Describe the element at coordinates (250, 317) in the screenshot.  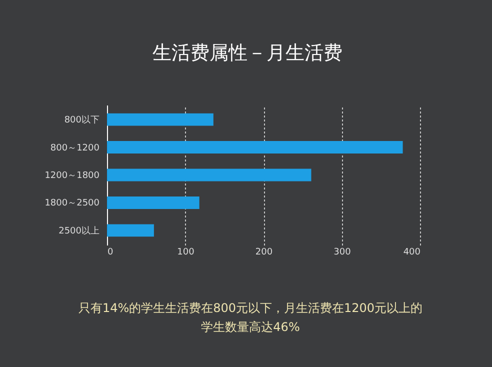
I see `text: 只有14%的学生生活费在800元以下，月生活费在1200元以上的学生数量高达46%` at that location.